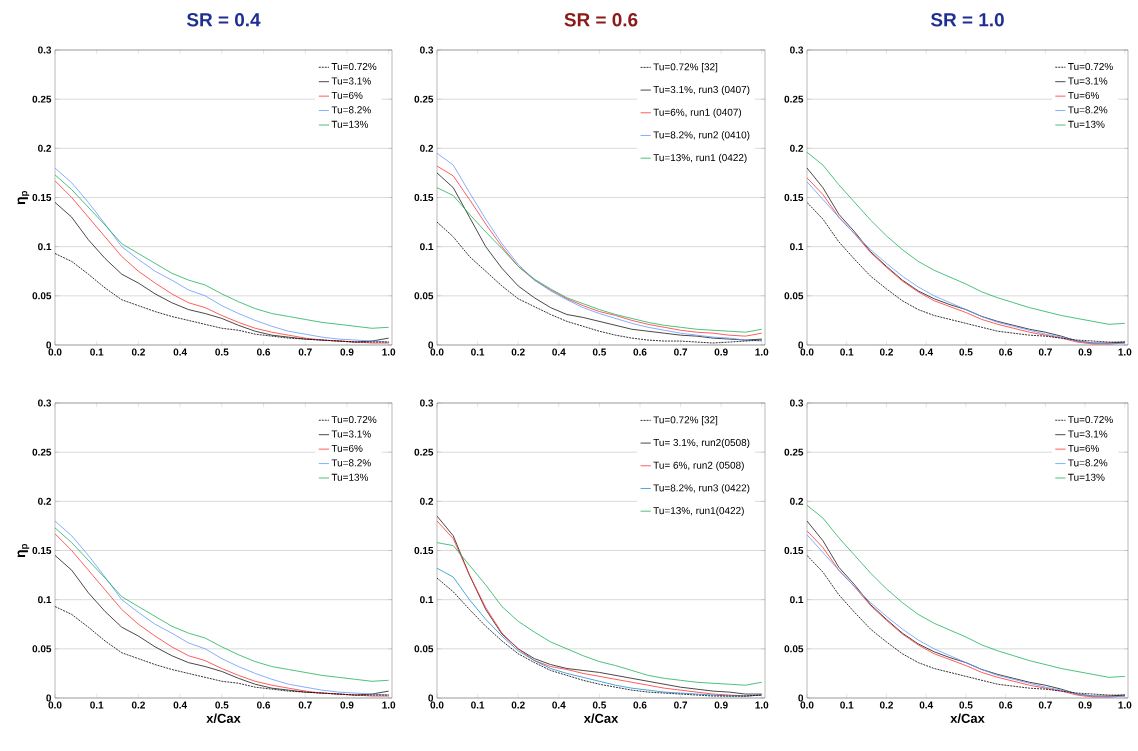  Describe the element at coordinates (701, 443) in the screenshot. I see `legend-label: Tu= 3.1%, run2(0508)` at that location.